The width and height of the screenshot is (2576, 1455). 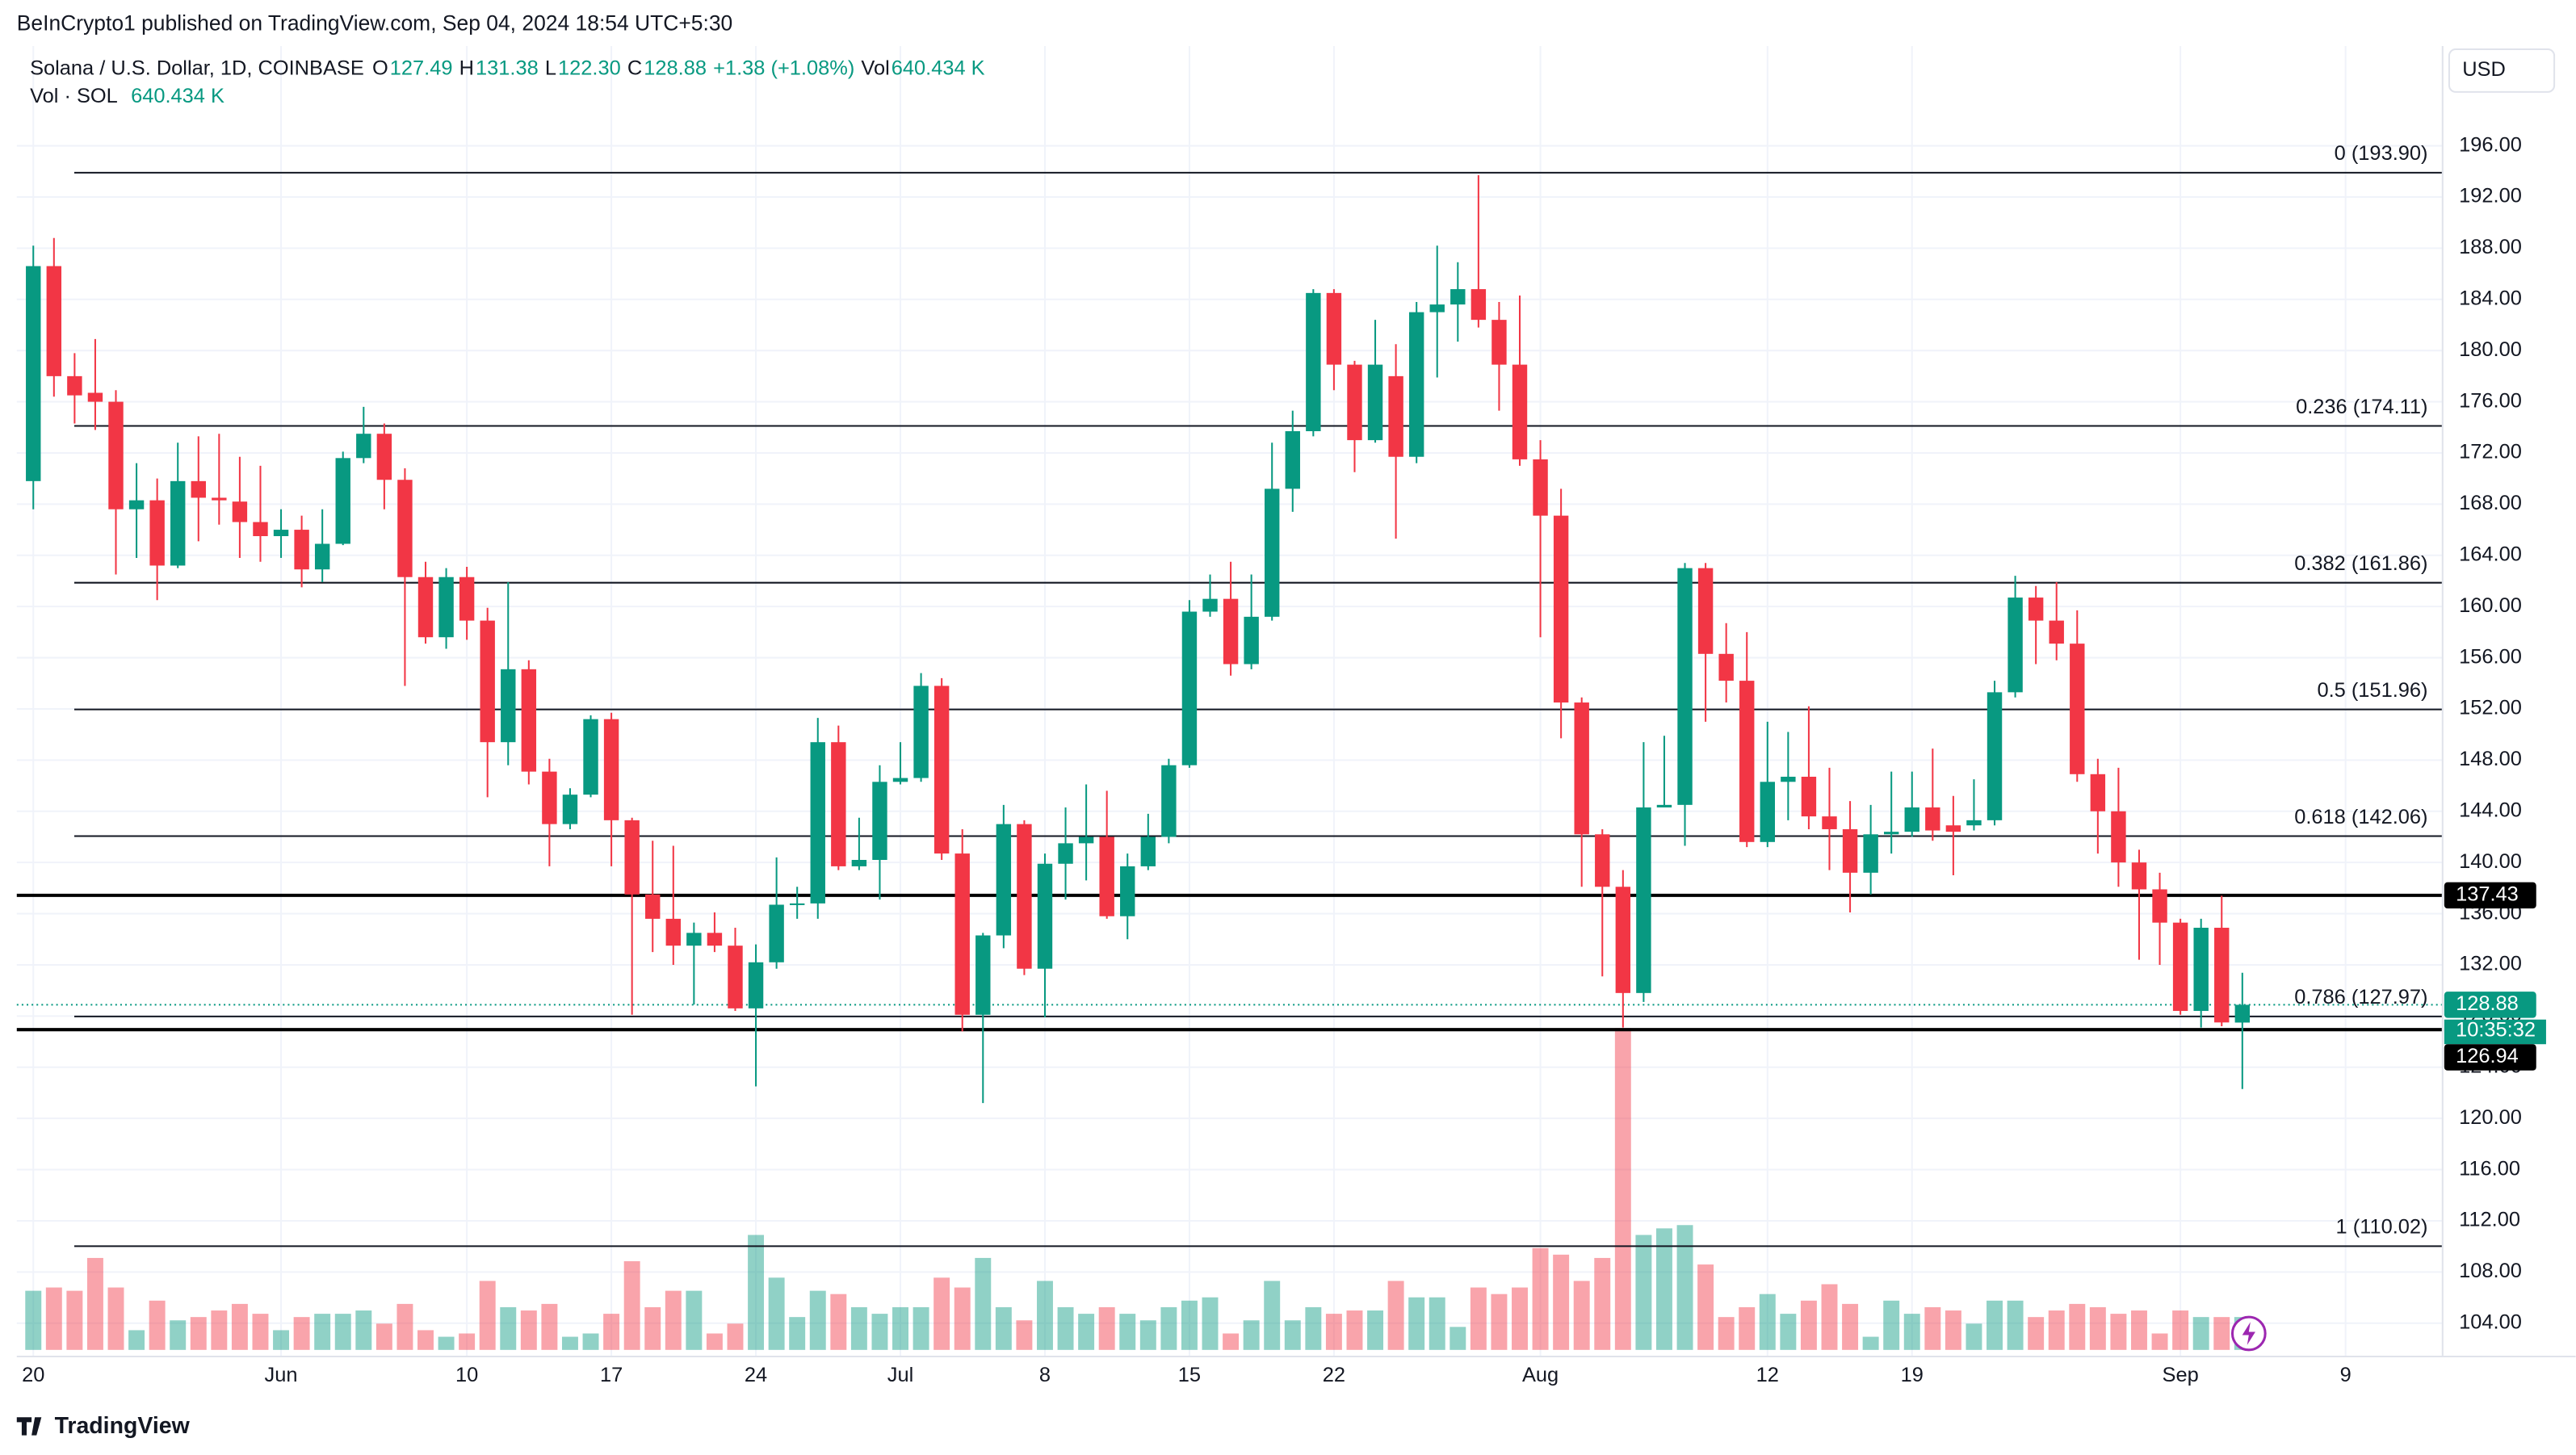 I want to click on currency-button, so click(x=2502, y=70).